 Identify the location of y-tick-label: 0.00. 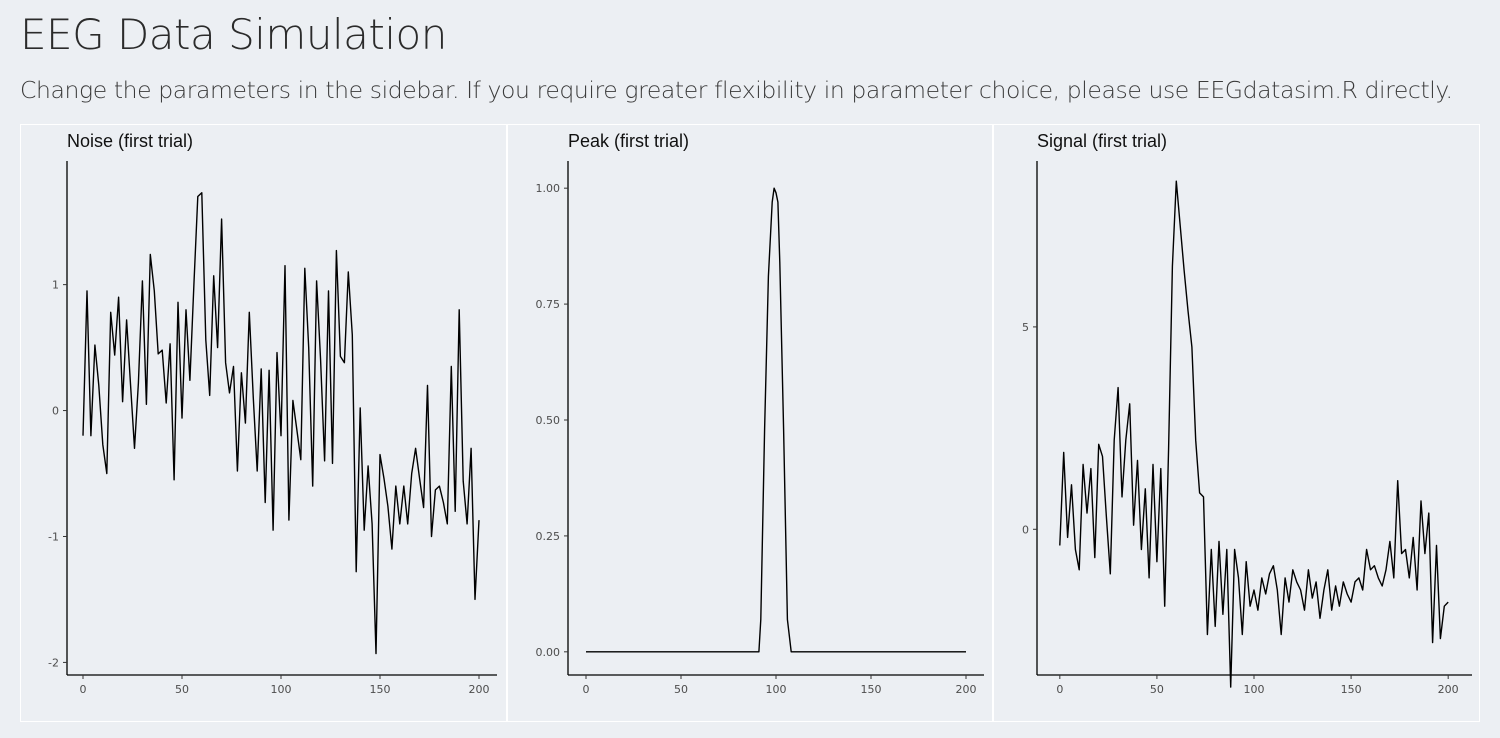
(548, 652).